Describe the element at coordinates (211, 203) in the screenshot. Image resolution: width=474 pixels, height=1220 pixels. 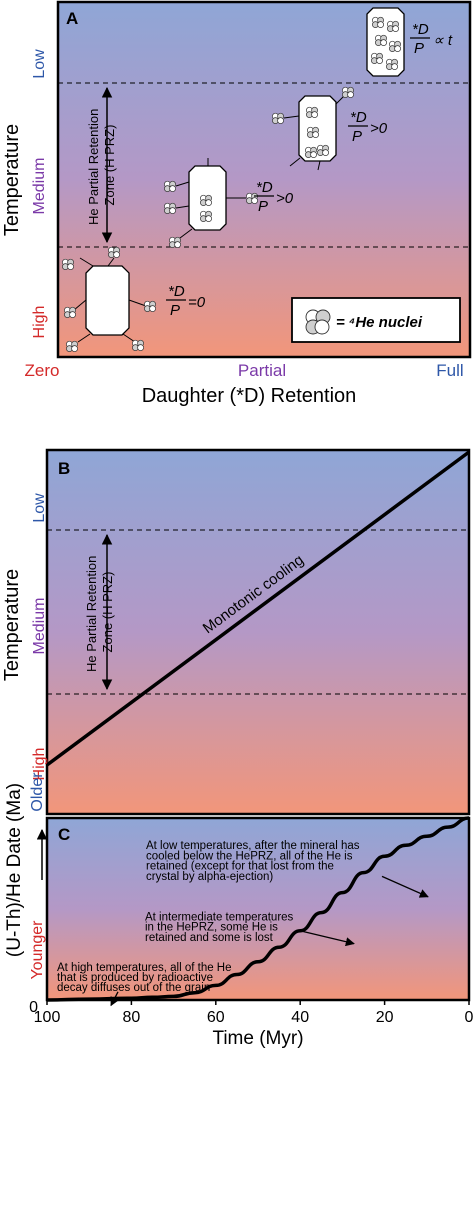
I see `grain-medium-lower` at that location.